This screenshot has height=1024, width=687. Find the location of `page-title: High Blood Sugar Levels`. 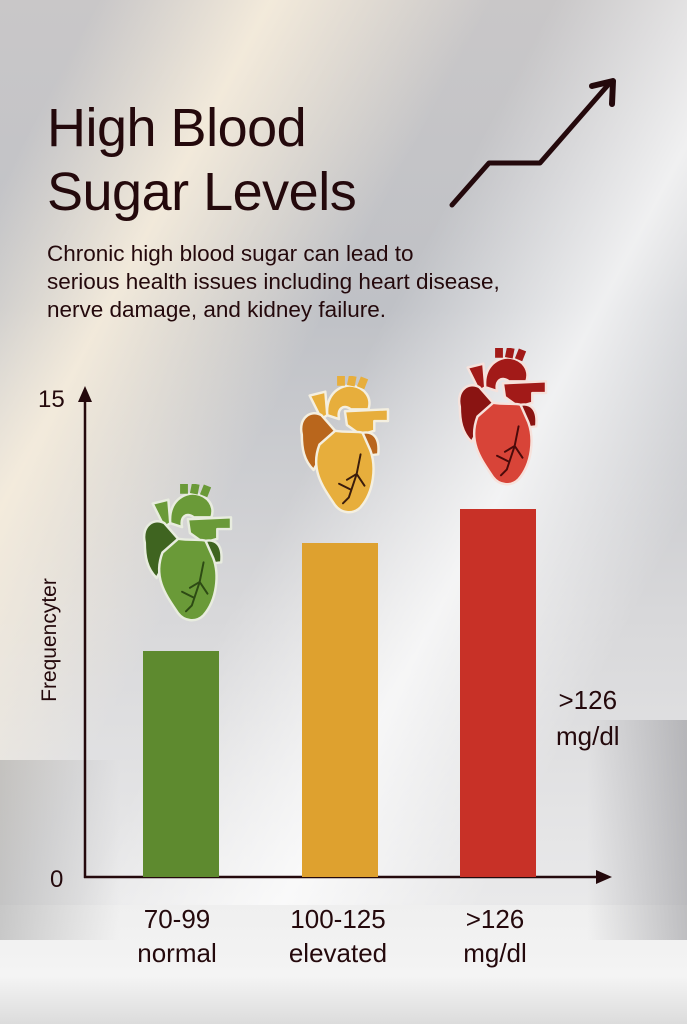

page-title: High Blood Sugar Levels is located at coordinates (202, 160).